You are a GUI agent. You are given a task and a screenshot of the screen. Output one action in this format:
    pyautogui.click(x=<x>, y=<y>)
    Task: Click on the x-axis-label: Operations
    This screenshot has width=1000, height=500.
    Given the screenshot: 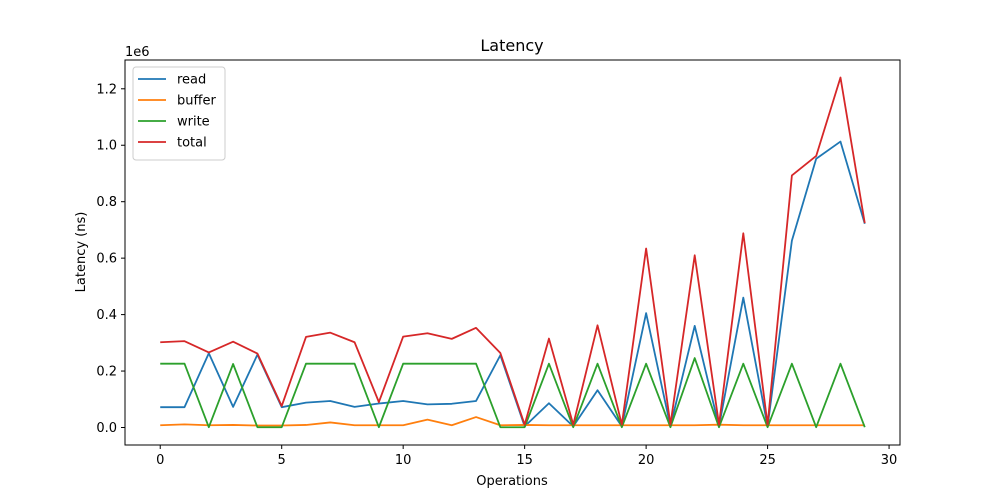 What is the action you would take?
    pyautogui.click(x=512, y=481)
    